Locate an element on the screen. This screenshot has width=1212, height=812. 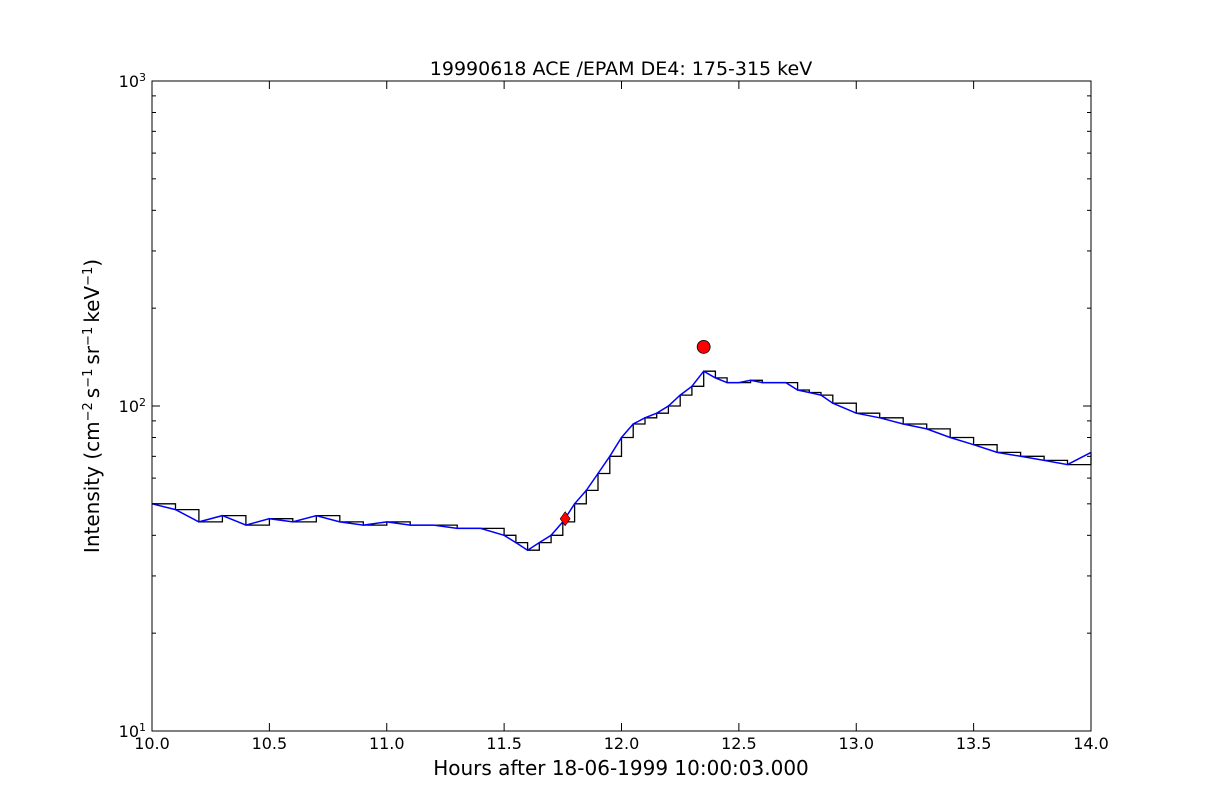
x-tick-label: 10.5 is located at coordinates (270, 743).